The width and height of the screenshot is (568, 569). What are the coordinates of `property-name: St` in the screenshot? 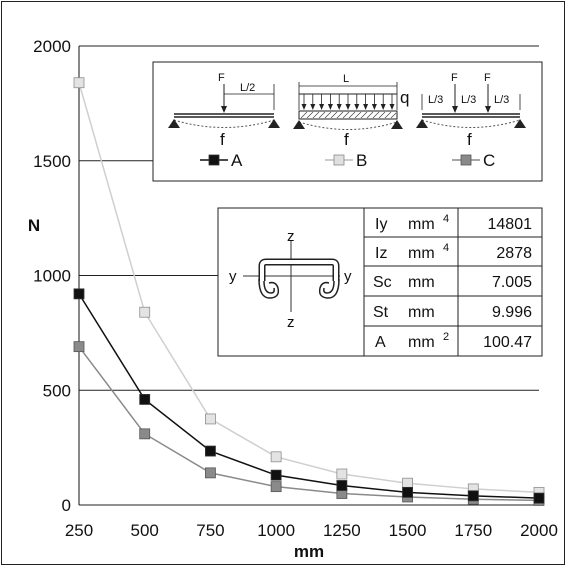 It's located at (381, 312).